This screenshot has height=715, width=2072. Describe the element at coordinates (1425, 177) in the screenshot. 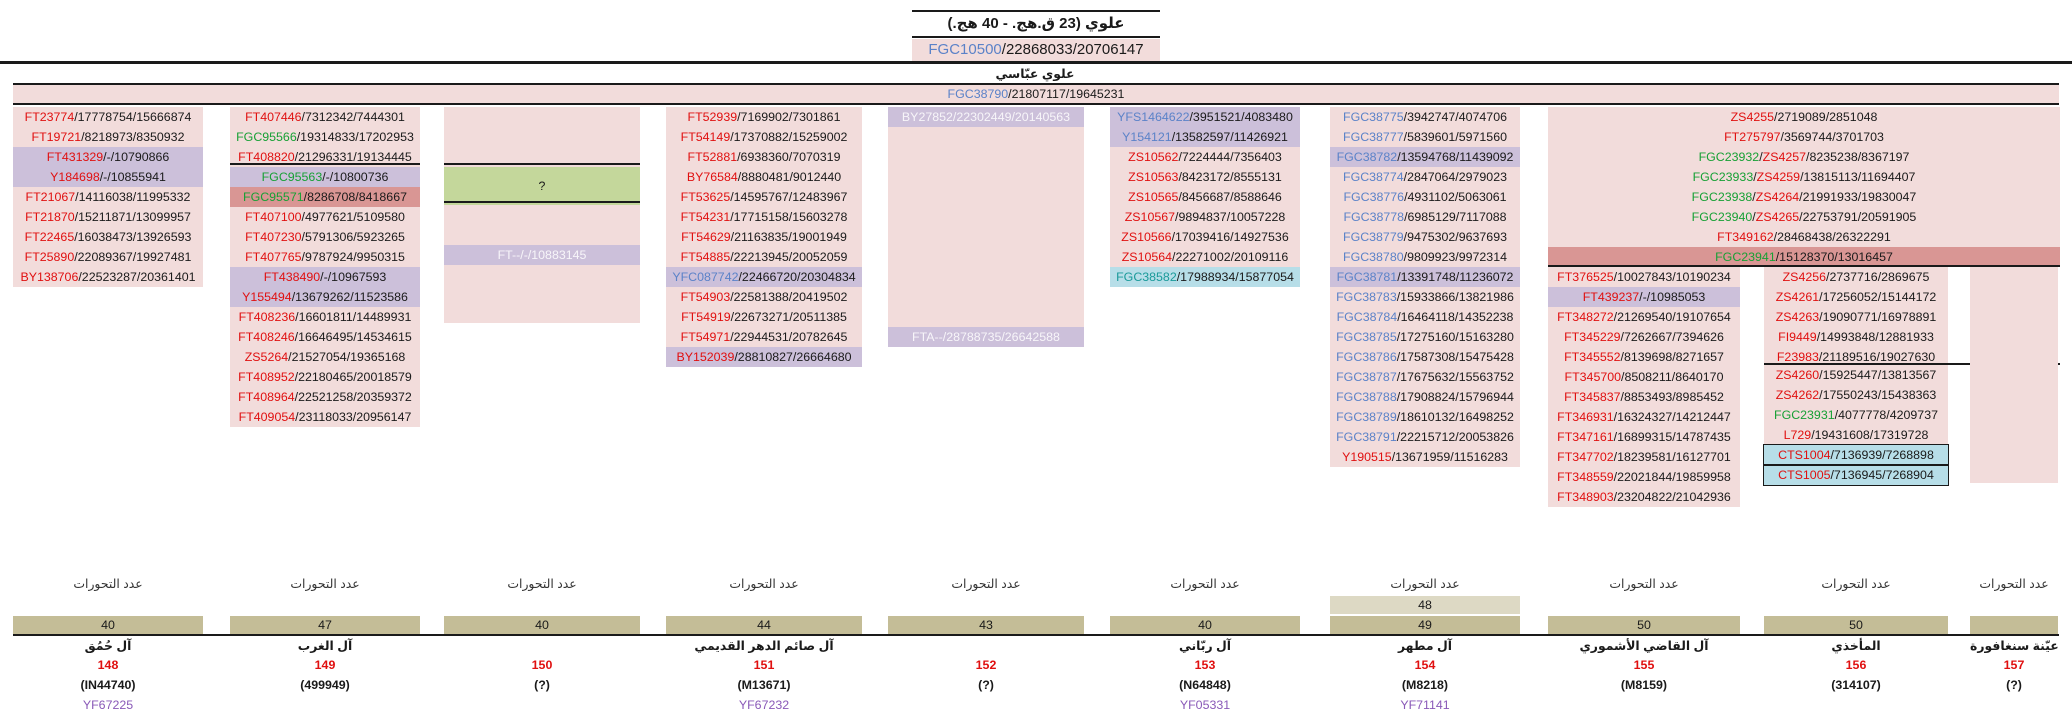

I see `snp-row: FGC38774/2847064/2979023` at that location.